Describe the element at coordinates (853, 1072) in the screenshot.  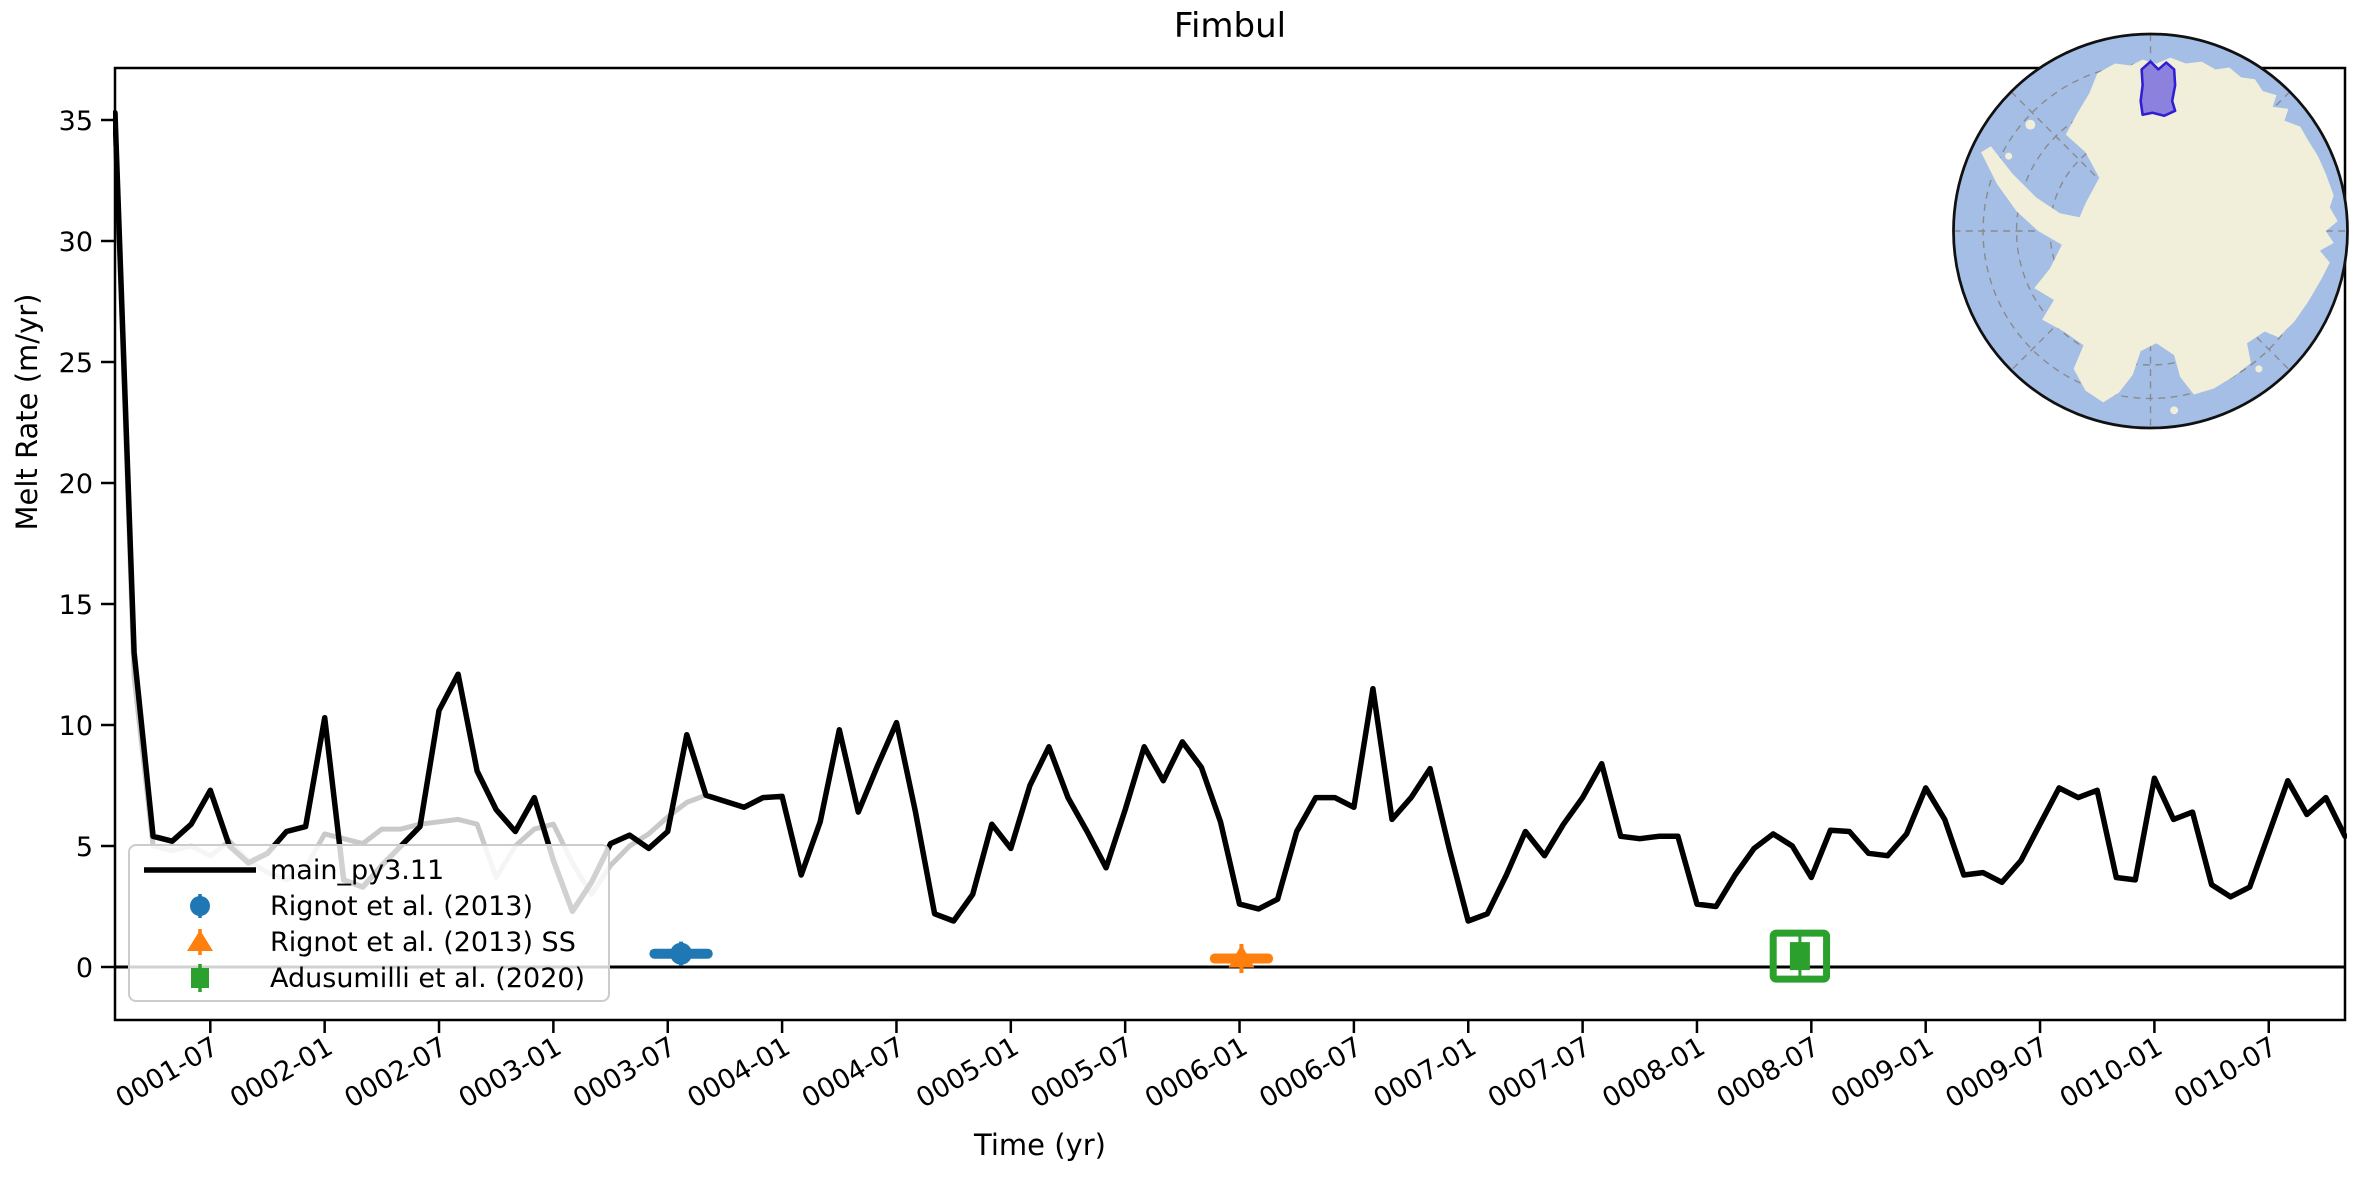
I see `x-tick-label: 0004-07` at that location.